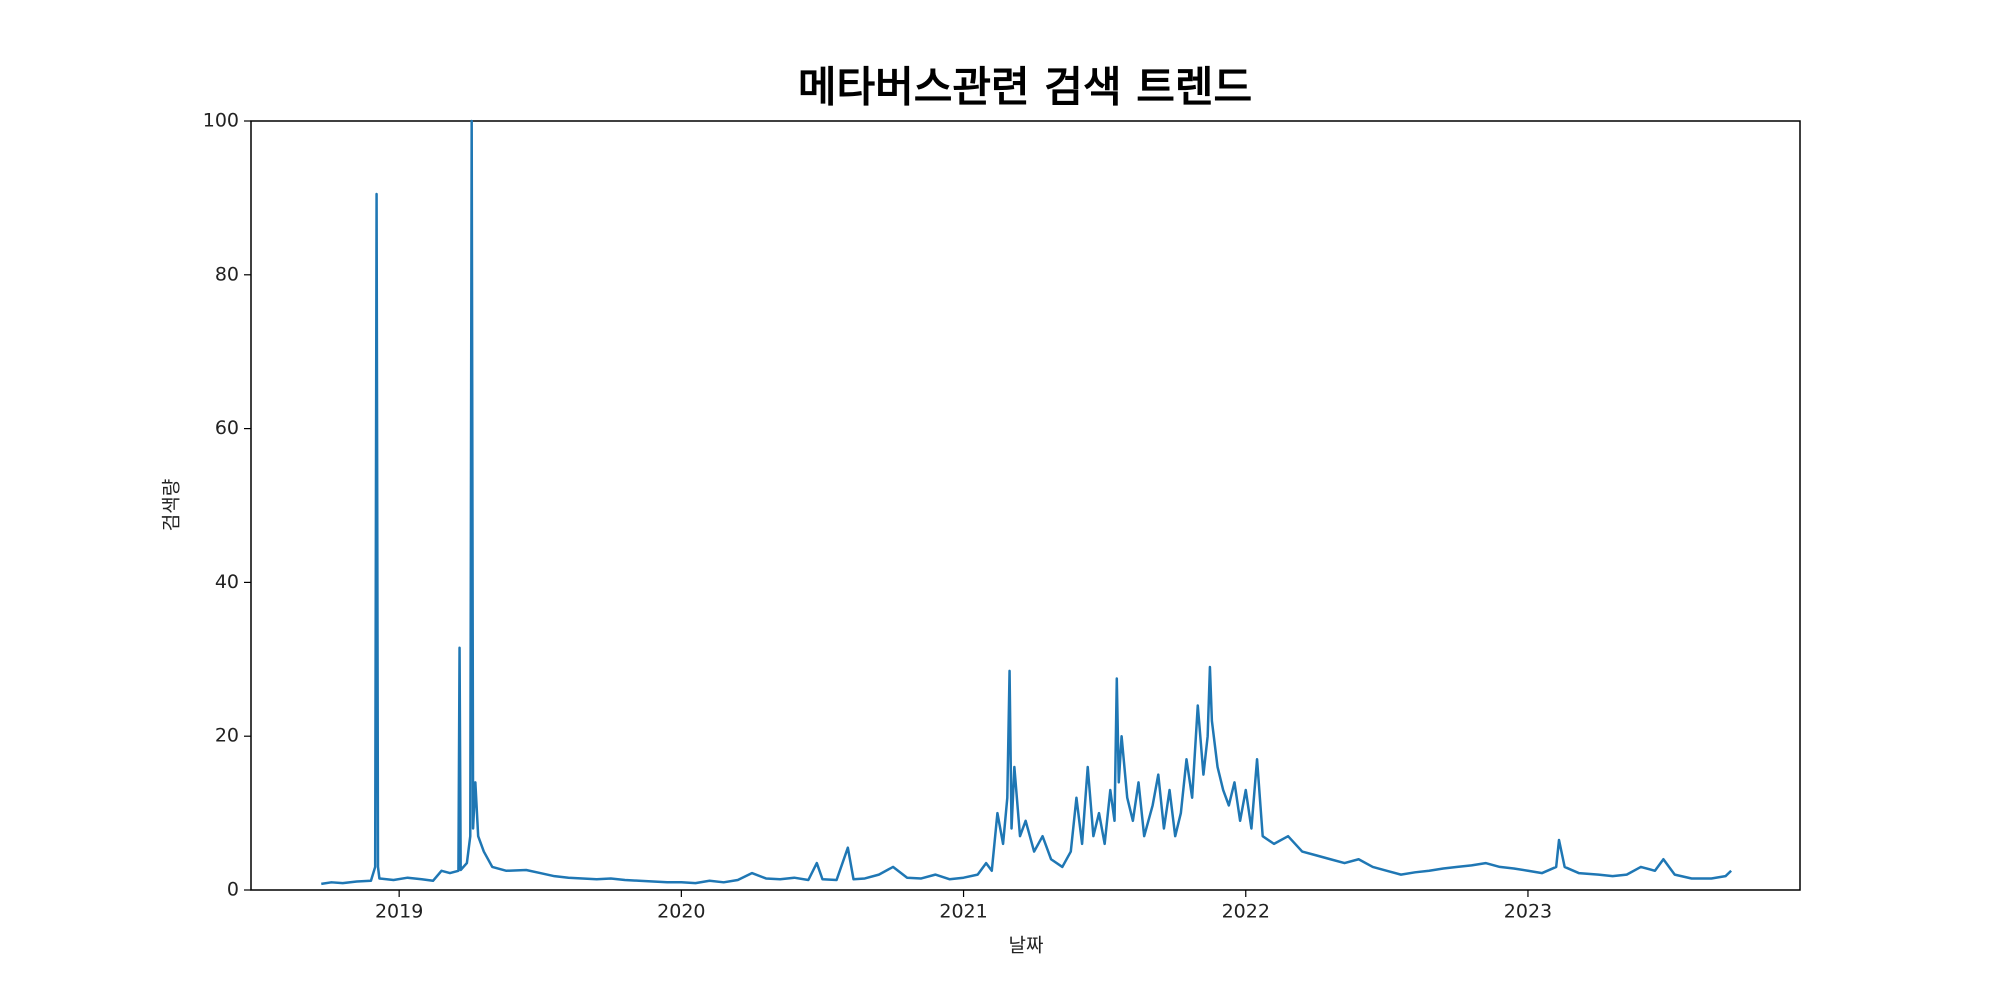 The width and height of the screenshot is (2000, 1000). Describe the element at coordinates (399, 912) in the screenshot. I see `x-tick-label: 2019` at that location.